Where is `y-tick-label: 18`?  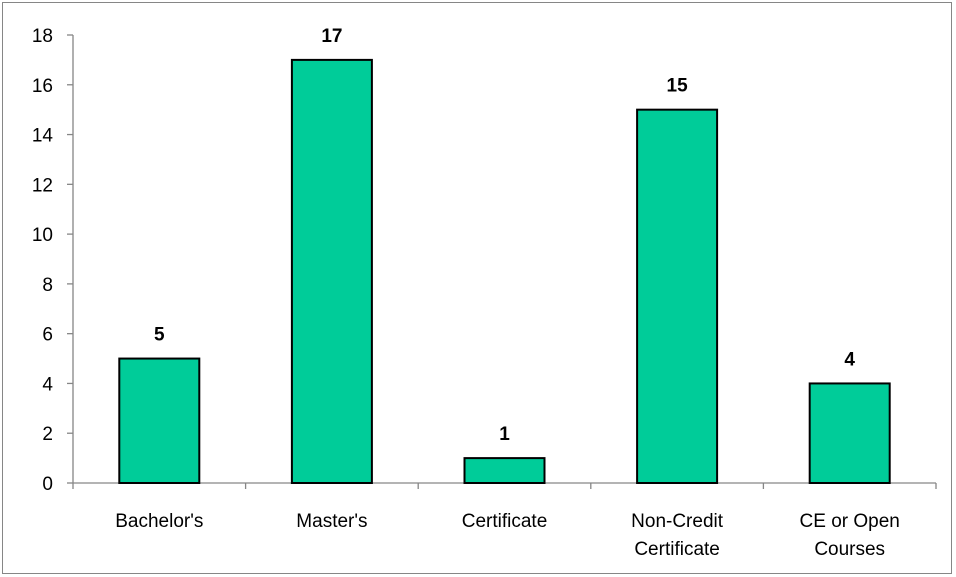
y-tick-label: 18 is located at coordinates (42, 36).